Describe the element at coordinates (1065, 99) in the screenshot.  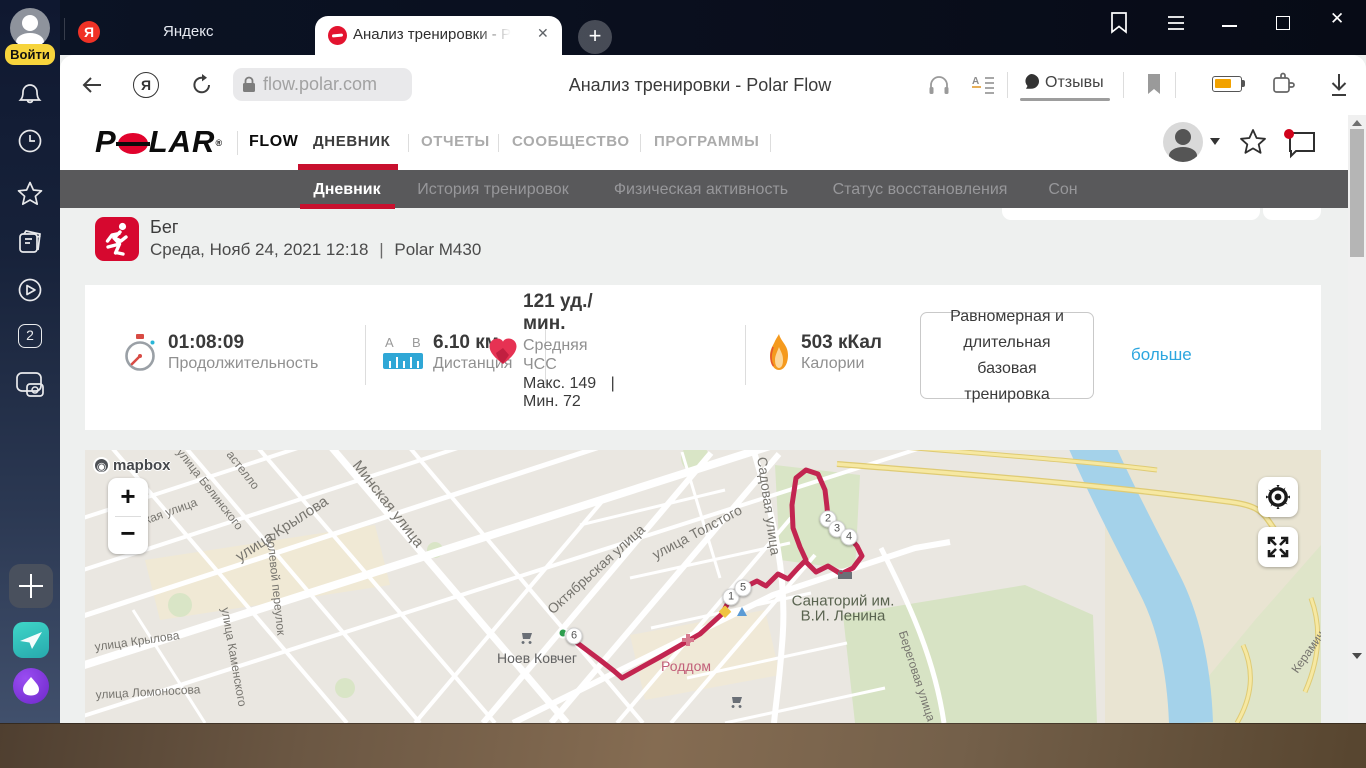
I see `reviews-underline` at that location.